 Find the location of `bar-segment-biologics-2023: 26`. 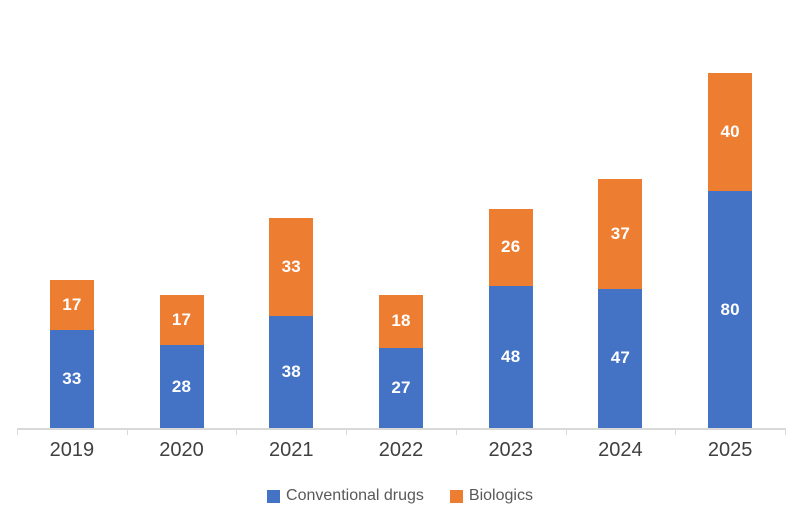

bar-segment-biologics-2023: 26 is located at coordinates (510, 247).